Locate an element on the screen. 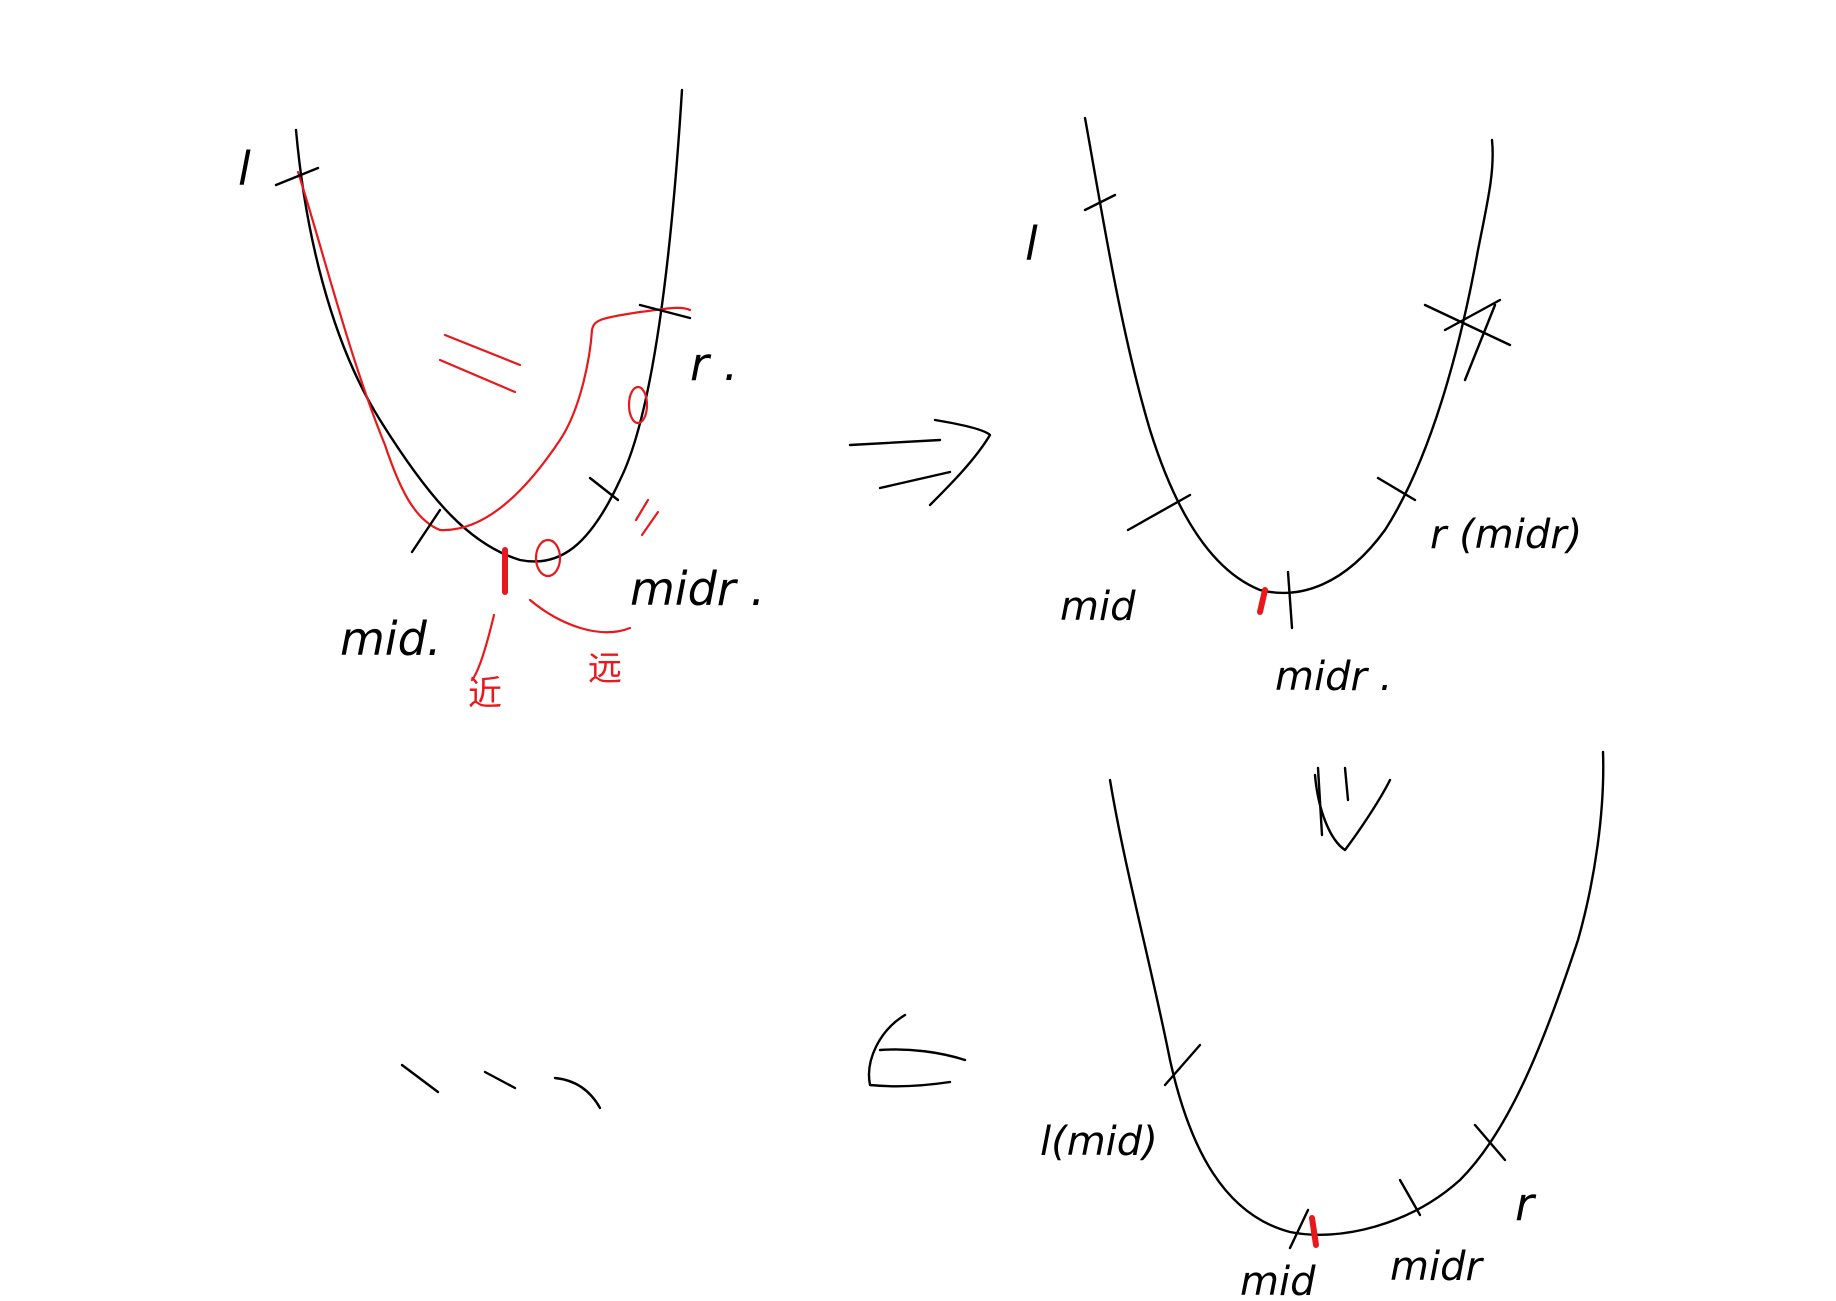  panel-2-label-midr: midr . is located at coordinates (1333, 677).